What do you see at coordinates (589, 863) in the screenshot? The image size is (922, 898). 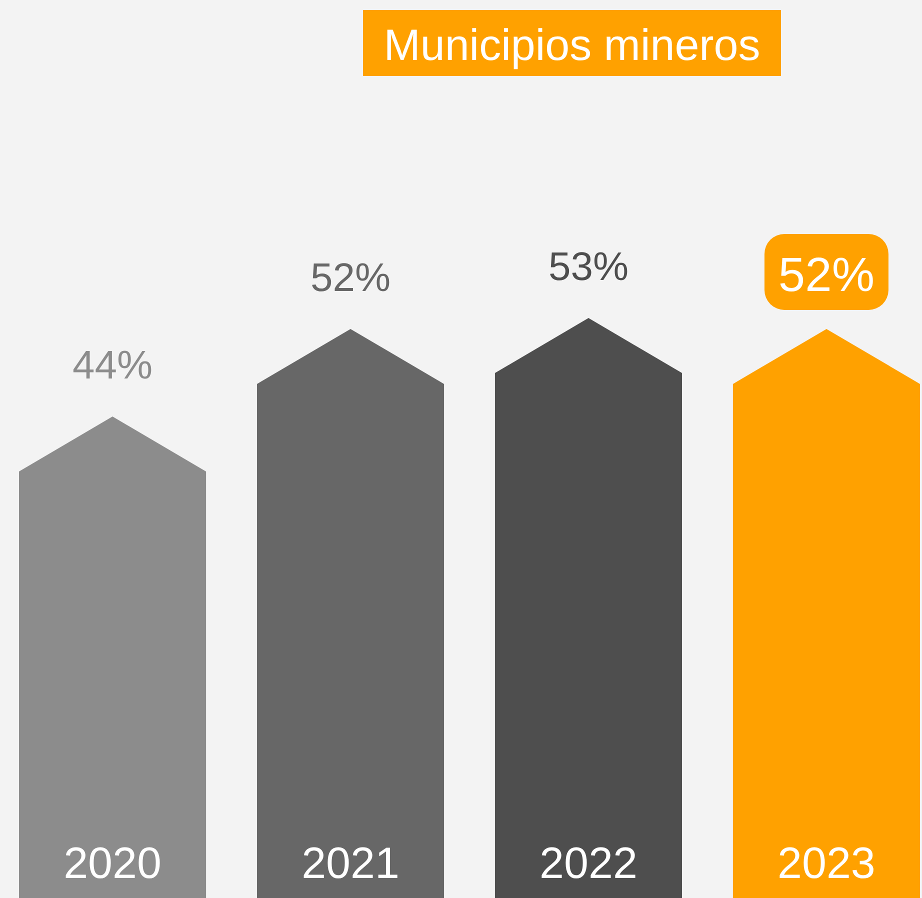 I see `x-tick-label: 2022` at bounding box center [589, 863].